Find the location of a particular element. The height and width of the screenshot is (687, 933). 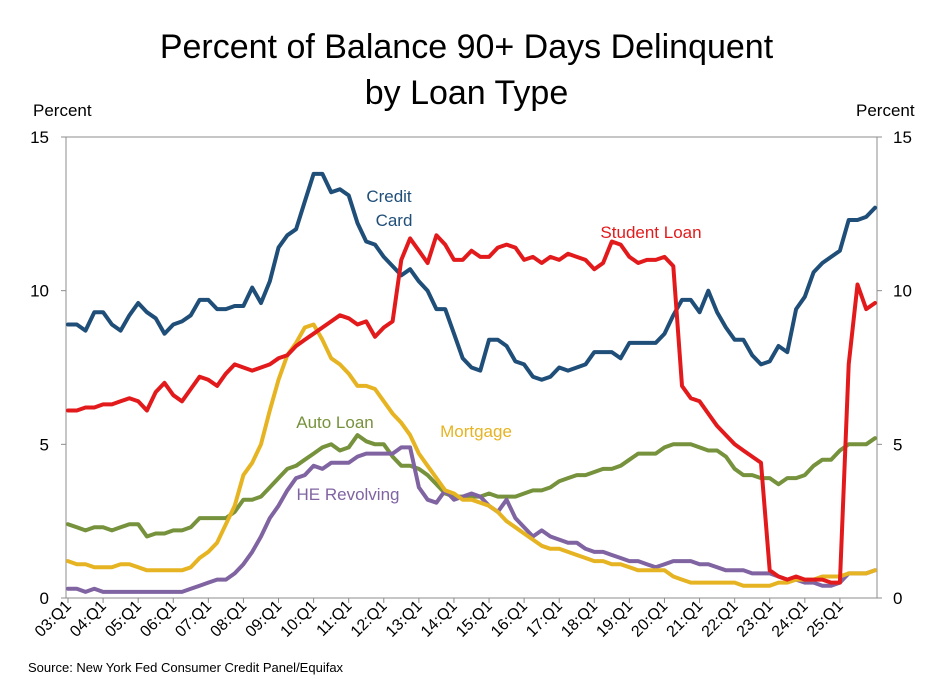

right-axis-unit-label: Percent is located at coordinates (885, 110).